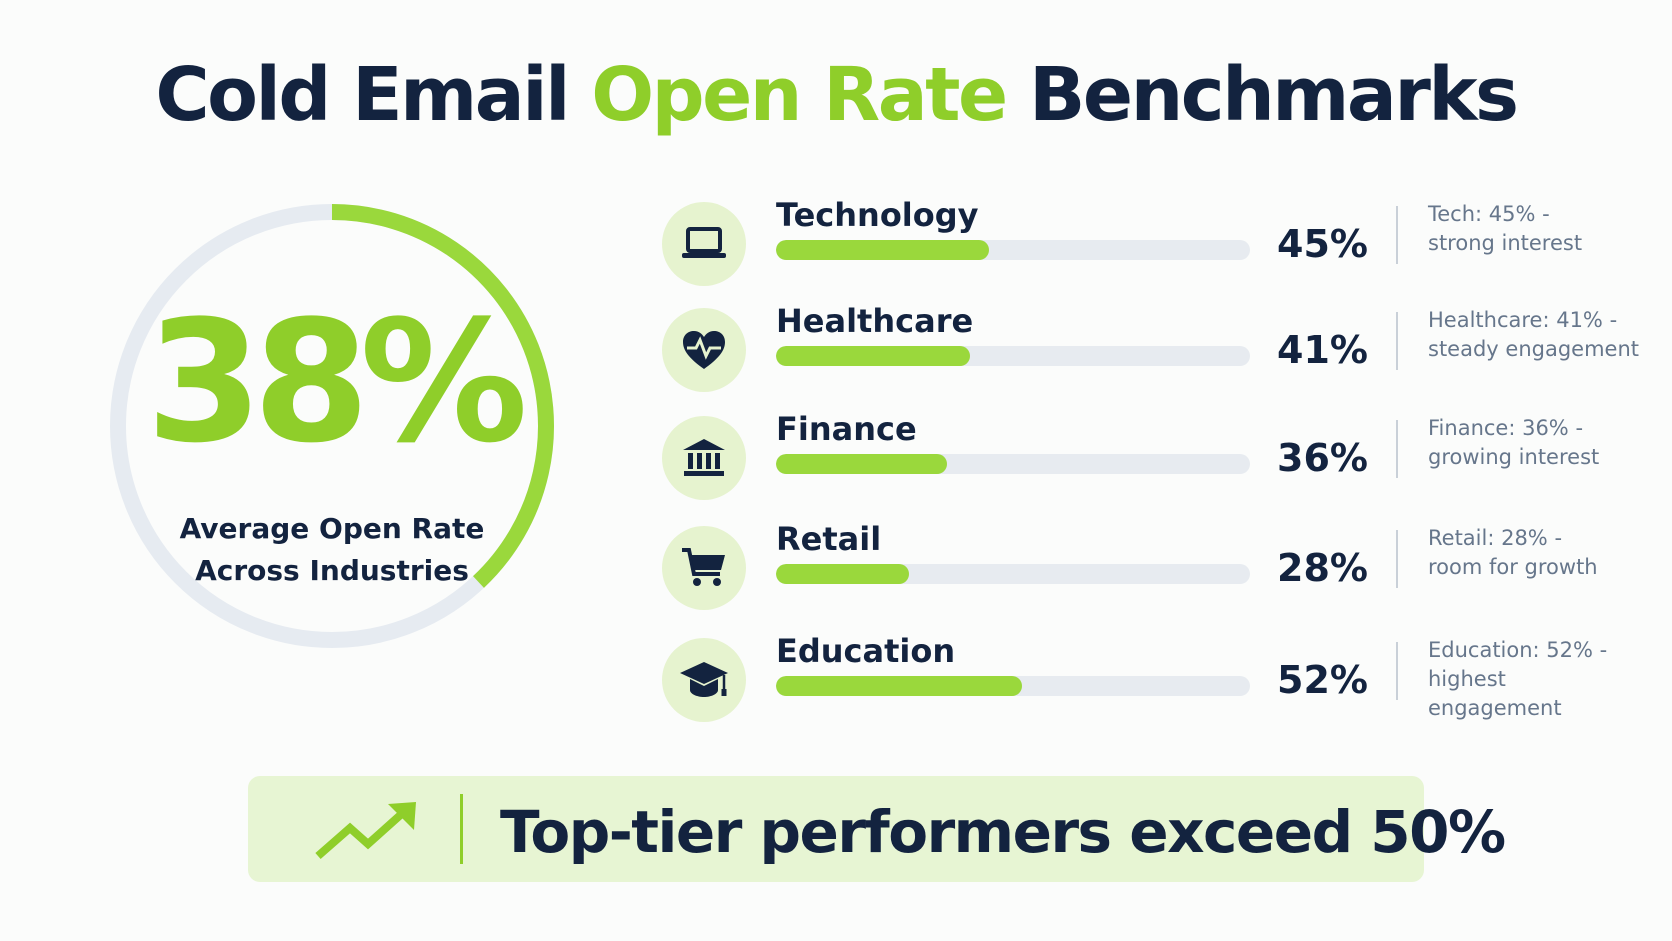 The width and height of the screenshot is (1672, 941). Describe the element at coordinates (704, 568) in the screenshot. I see `cart-icon` at that location.